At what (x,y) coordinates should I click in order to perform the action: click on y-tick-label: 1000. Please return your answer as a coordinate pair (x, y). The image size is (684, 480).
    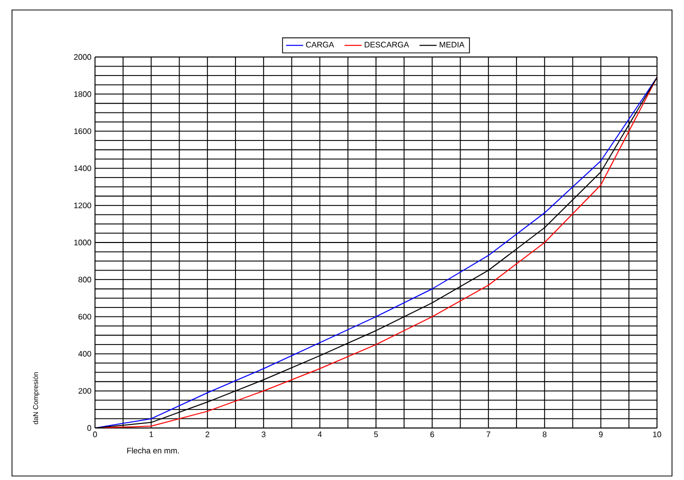
    Looking at the image, I should click on (83, 243).